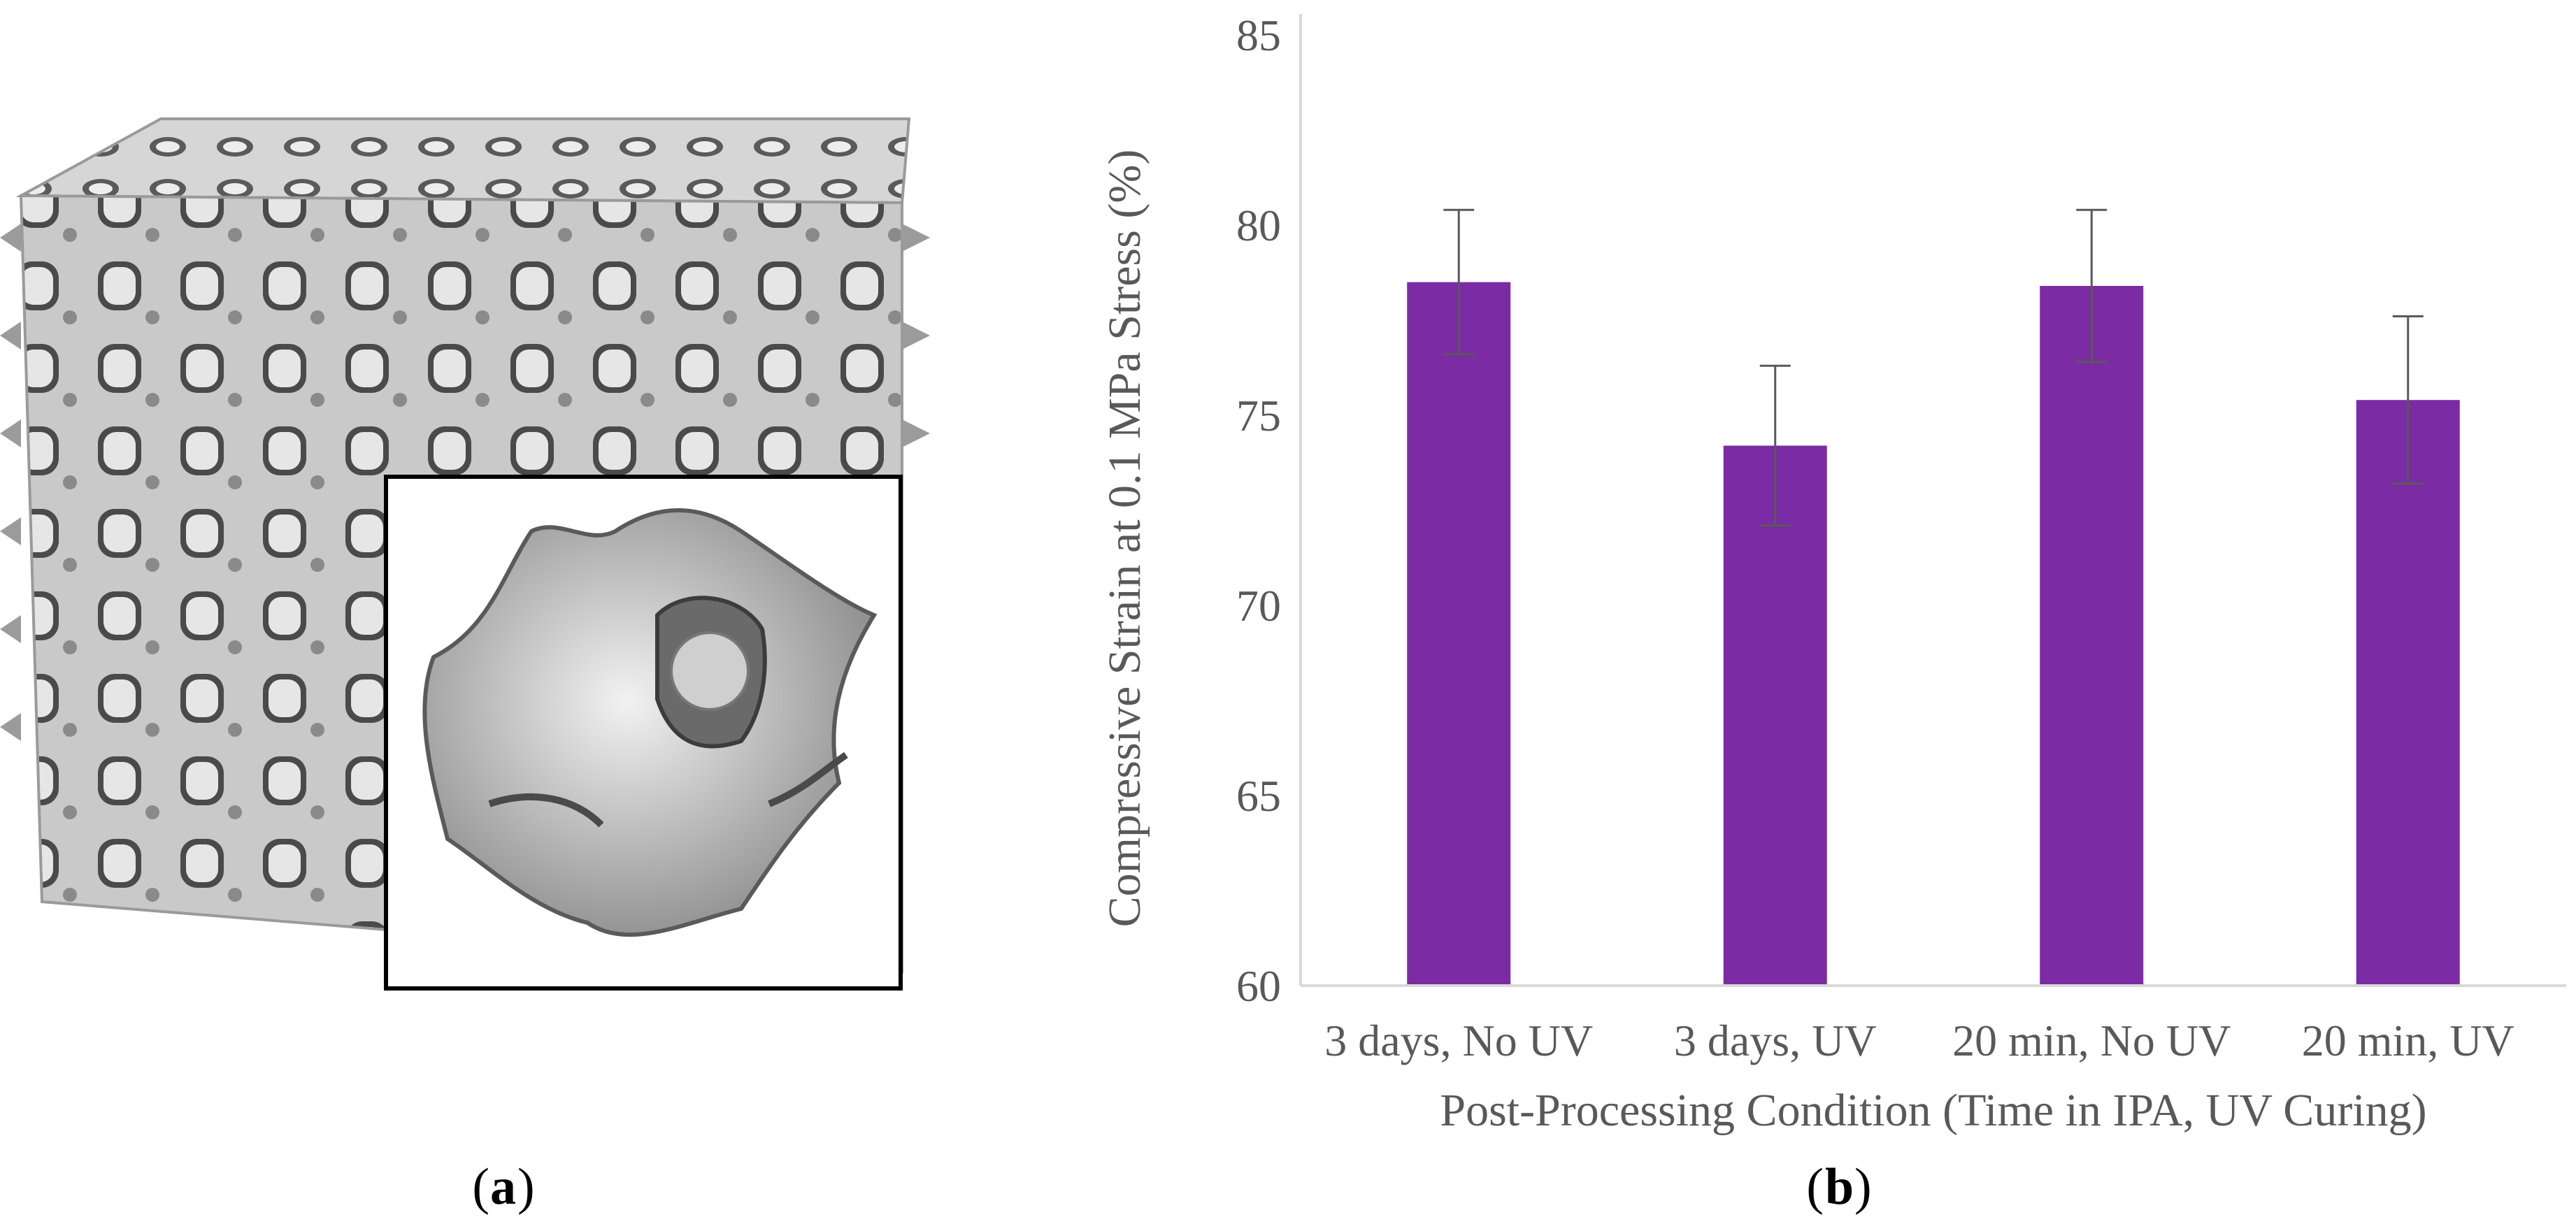  What do you see at coordinates (2091, 1040) in the screenshot?
I see `x-tick-label: 20 min, No UV` at bounding box center [2091, 1040].